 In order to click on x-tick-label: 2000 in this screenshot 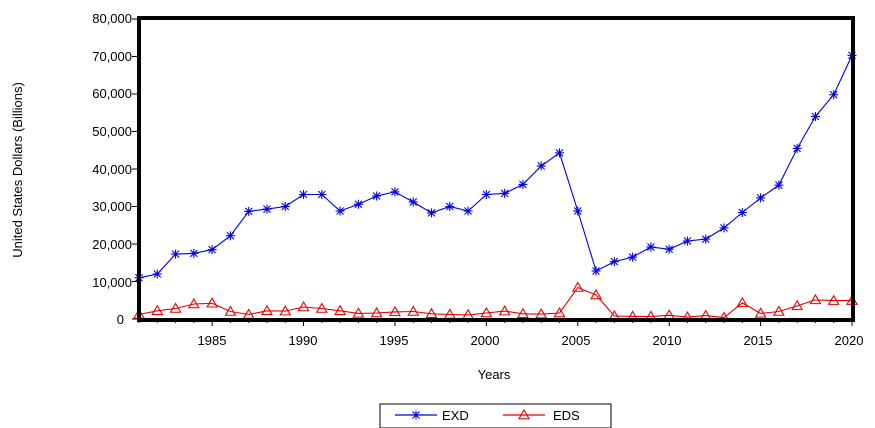, I will do `click(485, 340)`.